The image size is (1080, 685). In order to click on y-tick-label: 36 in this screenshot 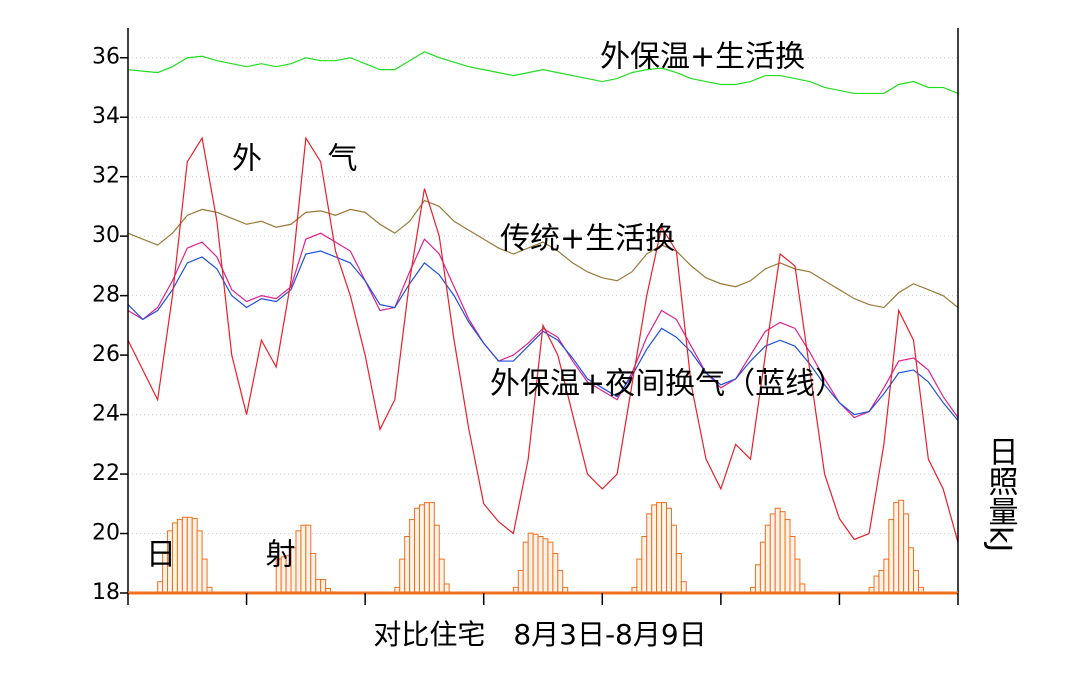, I will do `click(106, 57)`.